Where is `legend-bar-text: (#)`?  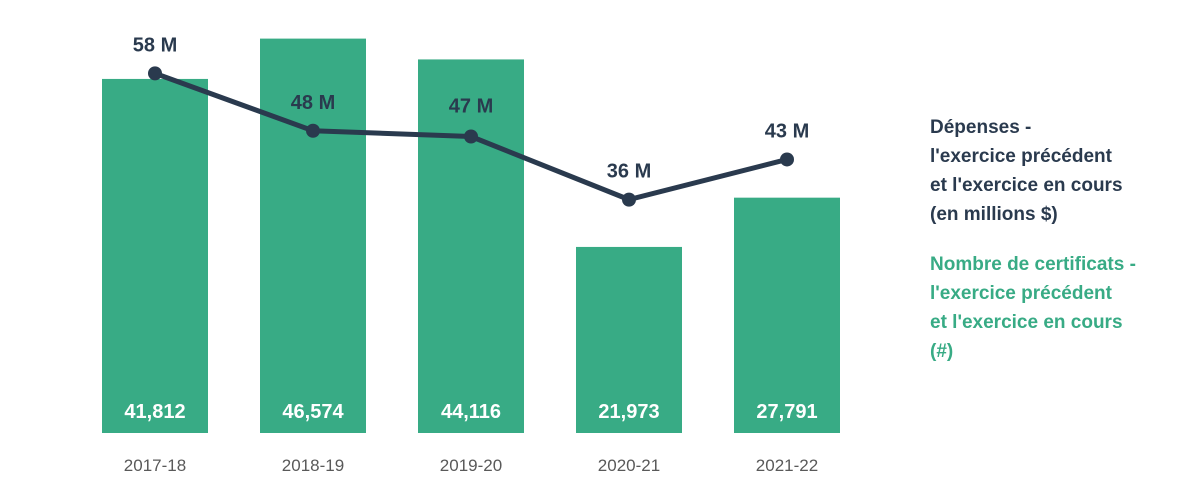 legend-bar-text: (#) is located at coordinates (942, 351).